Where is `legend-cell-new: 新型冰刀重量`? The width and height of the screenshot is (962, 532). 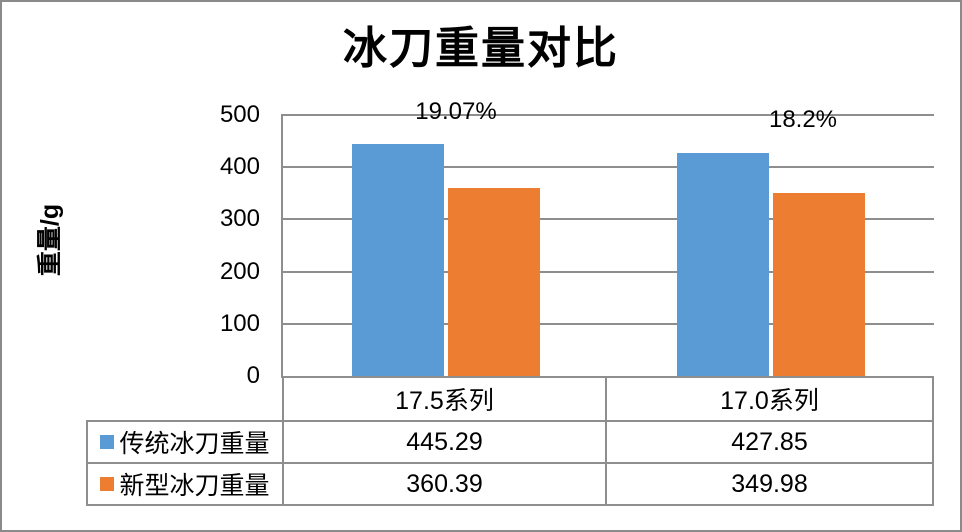
legend-cell-new: 新型冰刀重量 is located at coordinates (185, 484).